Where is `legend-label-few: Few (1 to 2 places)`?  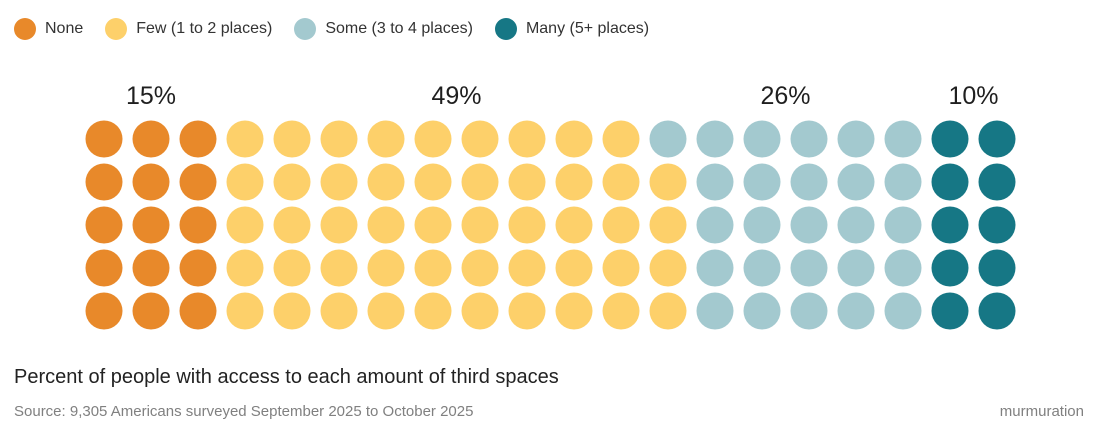 legend-label-few: Few (1 to 2 places) is located at coordinates (204, 28).